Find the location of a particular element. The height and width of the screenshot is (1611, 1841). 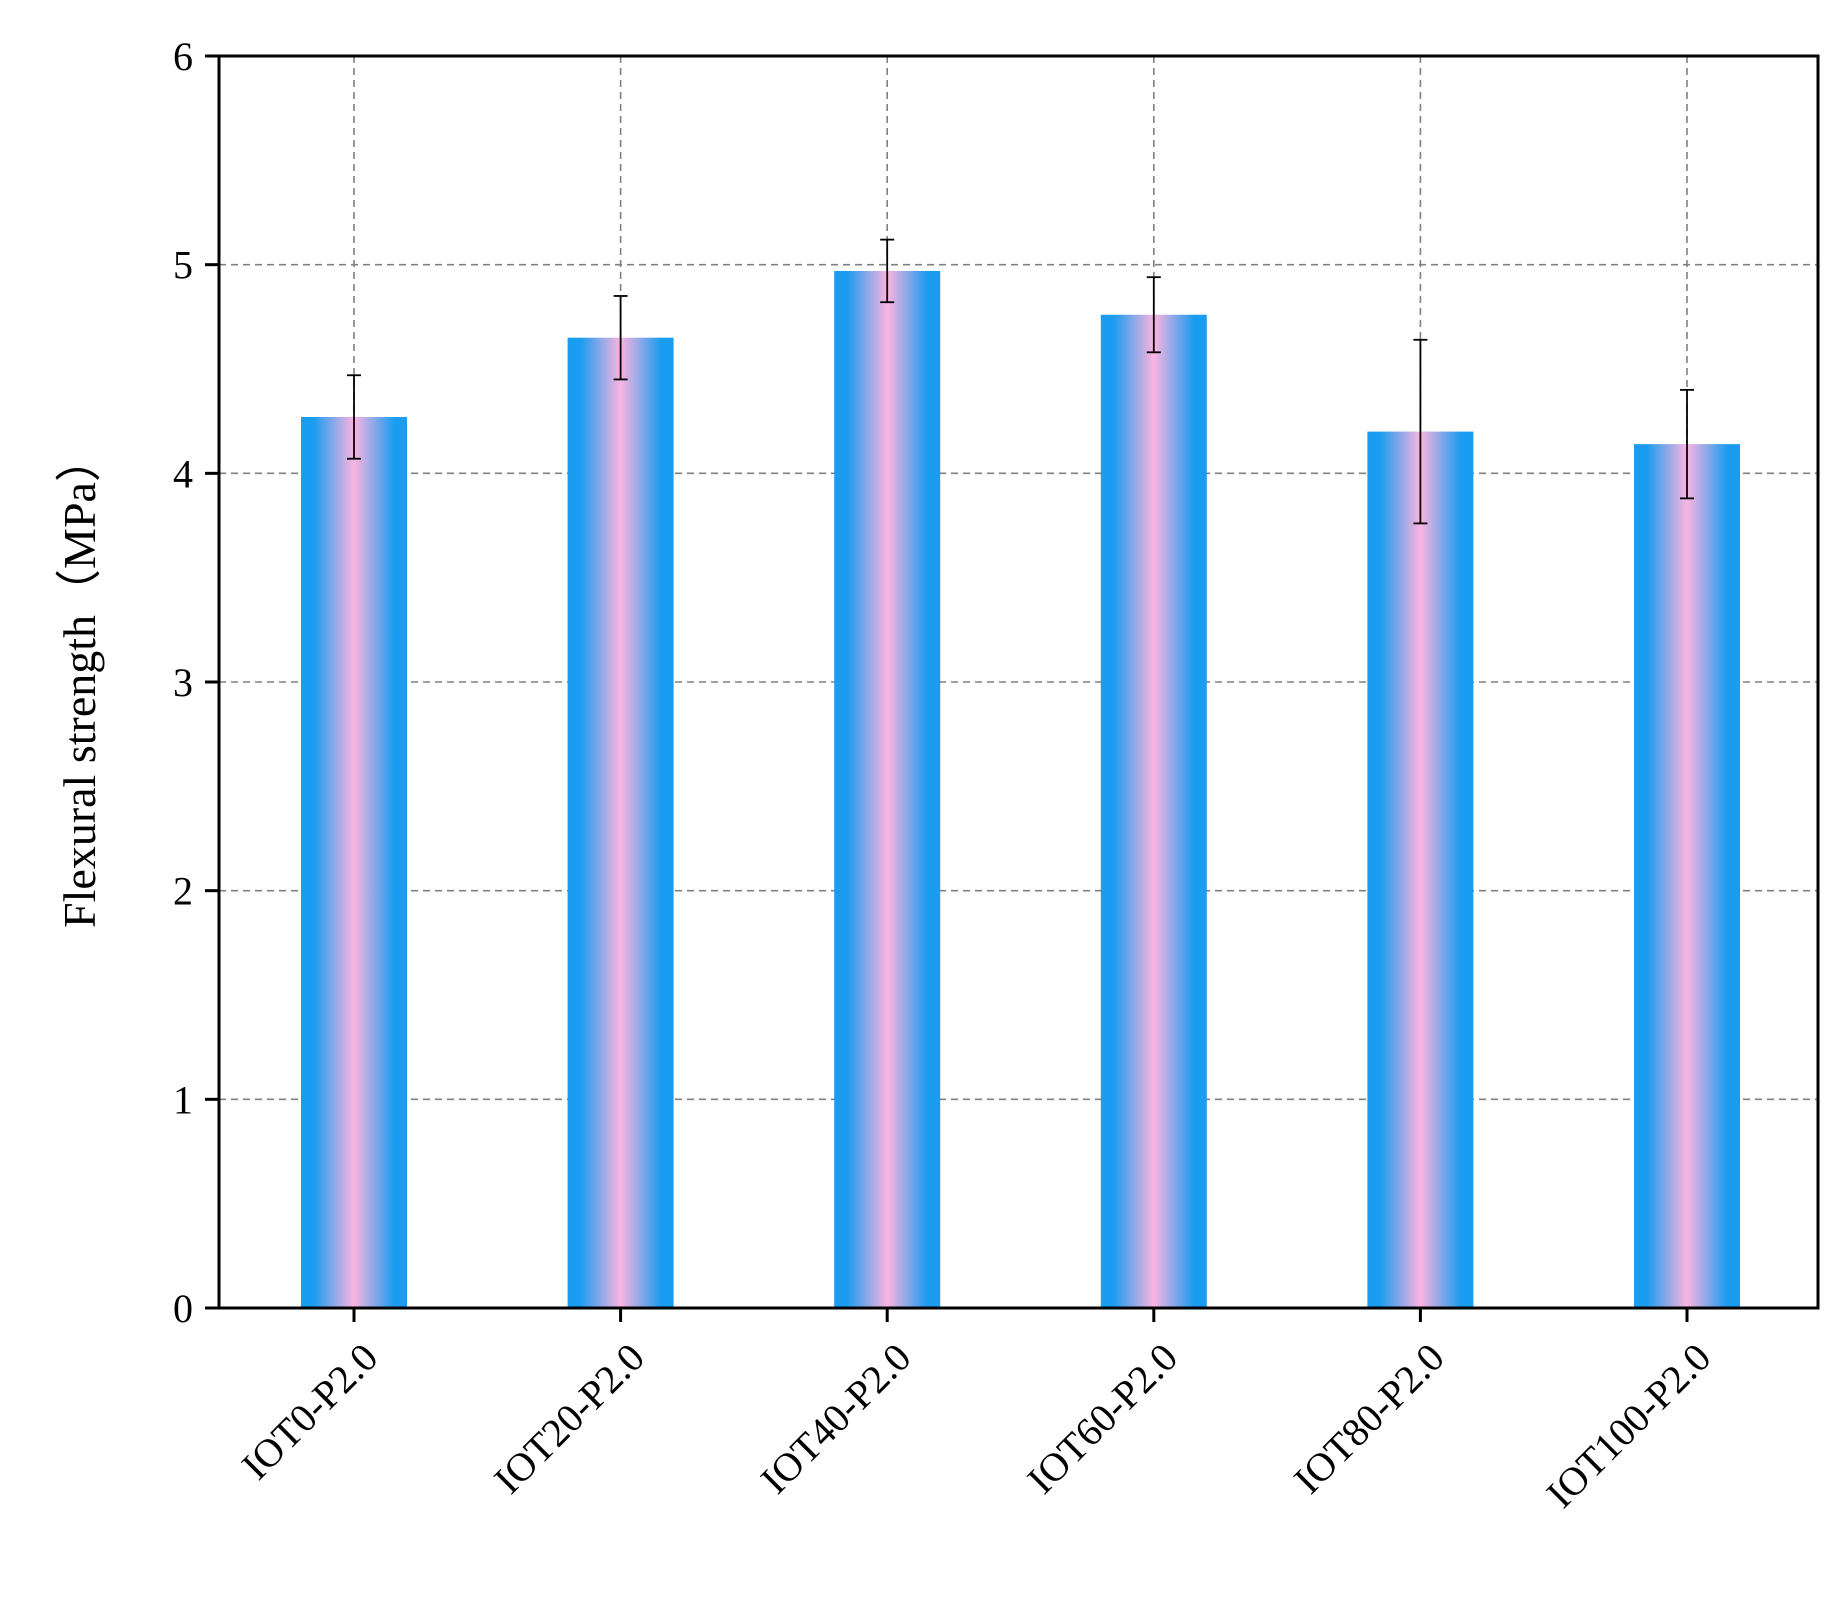

x-tick-label: IOT60-P2.0 is located at coordinates (1102, 1419).